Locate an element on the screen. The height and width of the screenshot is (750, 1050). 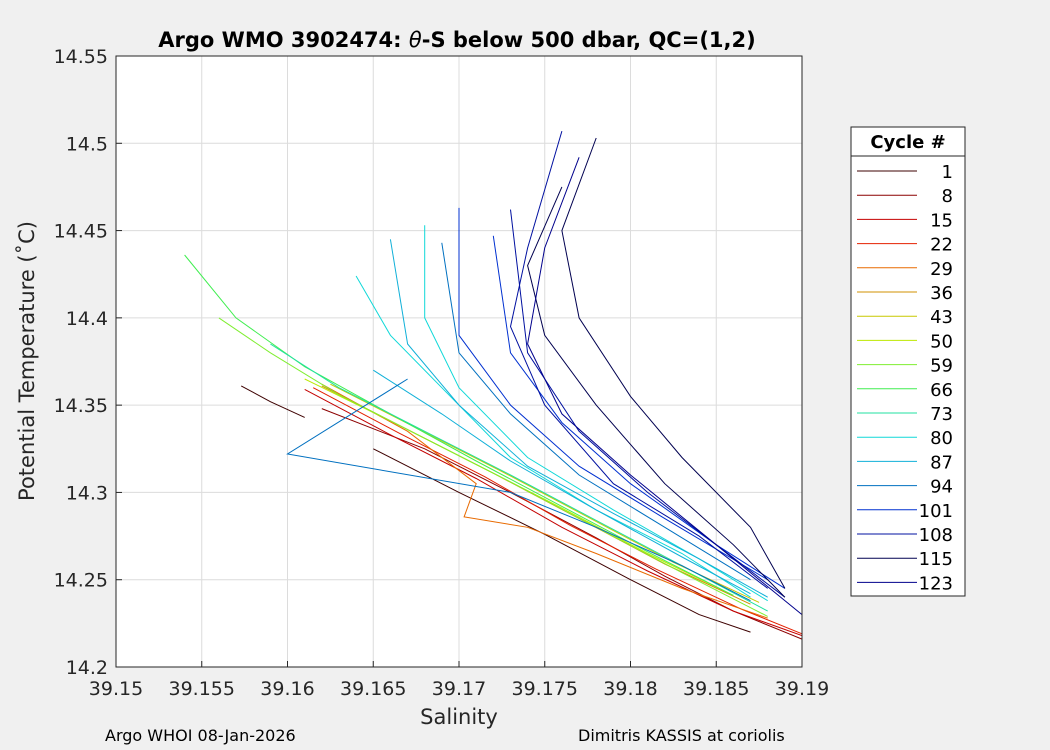
y-tick-label: 14.25 is located at coordinates (81, 581).